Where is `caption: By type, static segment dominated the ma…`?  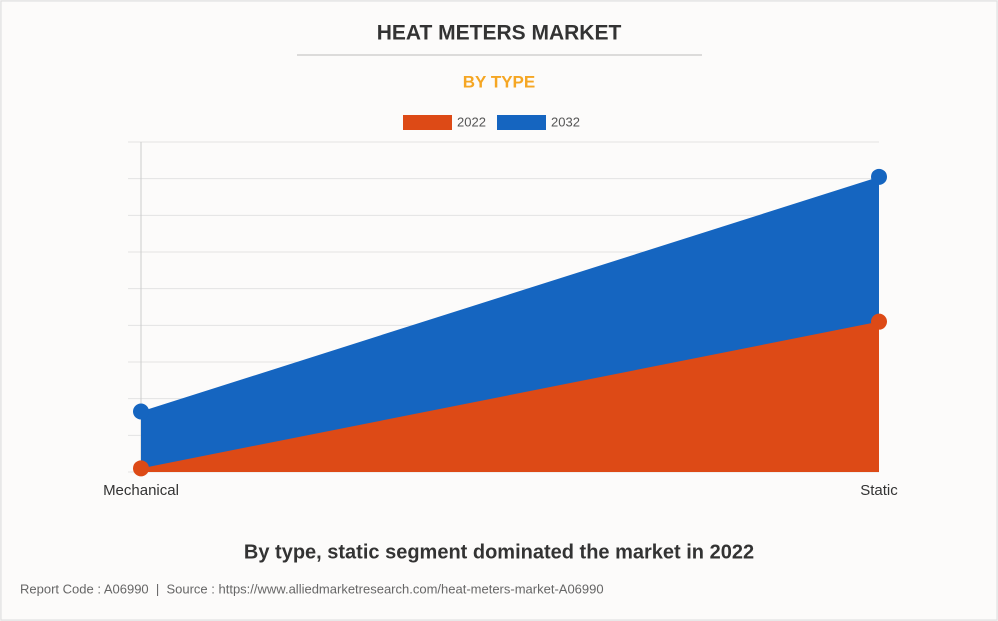 caption: By type, static segment dominated the ma… is located at coordinates (499, 552).